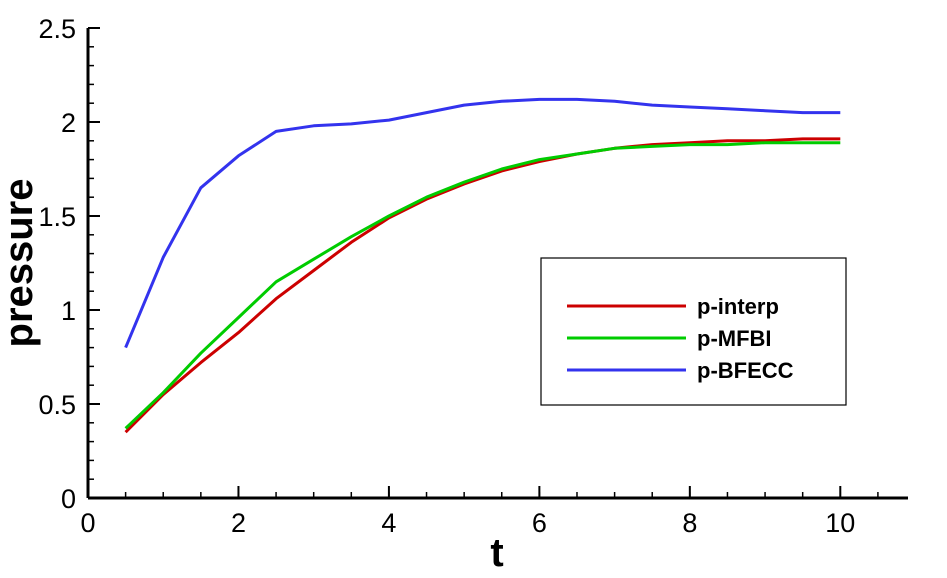 The width and height of the screenshot is (947, 578). I want to click on legend-box, so click(693, 331).